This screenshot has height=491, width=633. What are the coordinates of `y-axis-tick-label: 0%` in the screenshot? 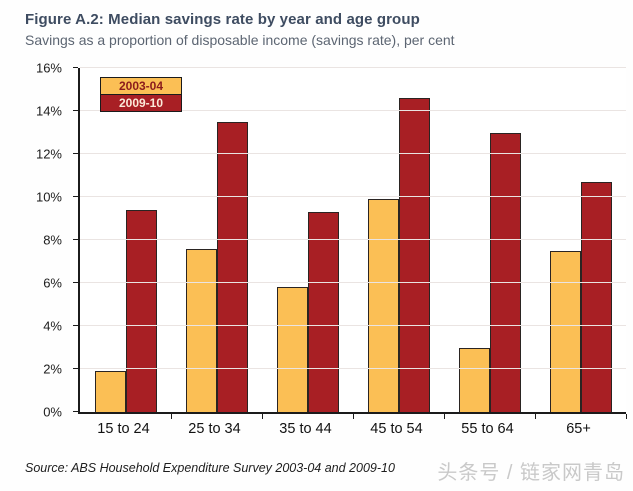 It's located at (52, 412).